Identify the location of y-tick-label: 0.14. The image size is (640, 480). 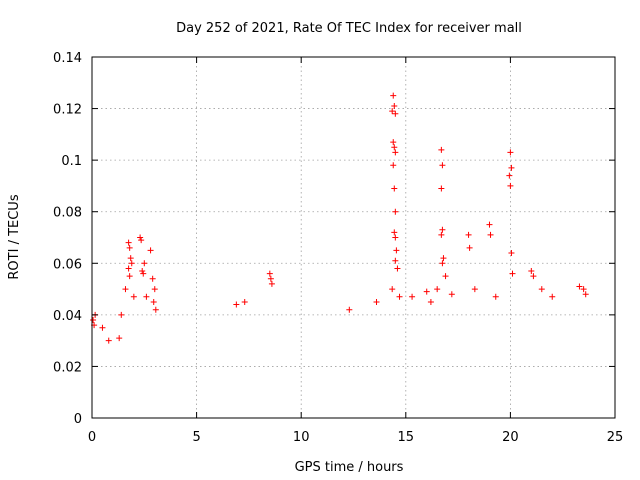
(67, 58).